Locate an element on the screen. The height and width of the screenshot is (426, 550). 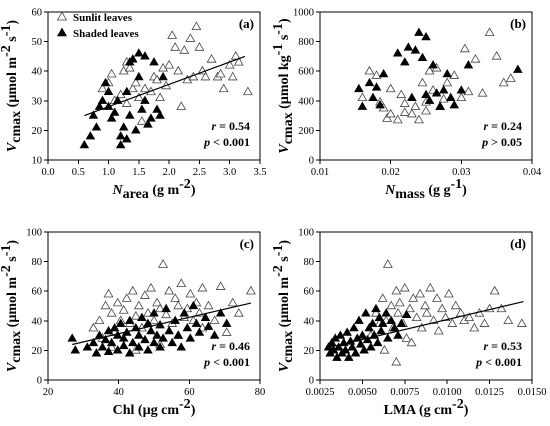
y-axis-label-superscript: -1 is located at coordinates (7, 251).